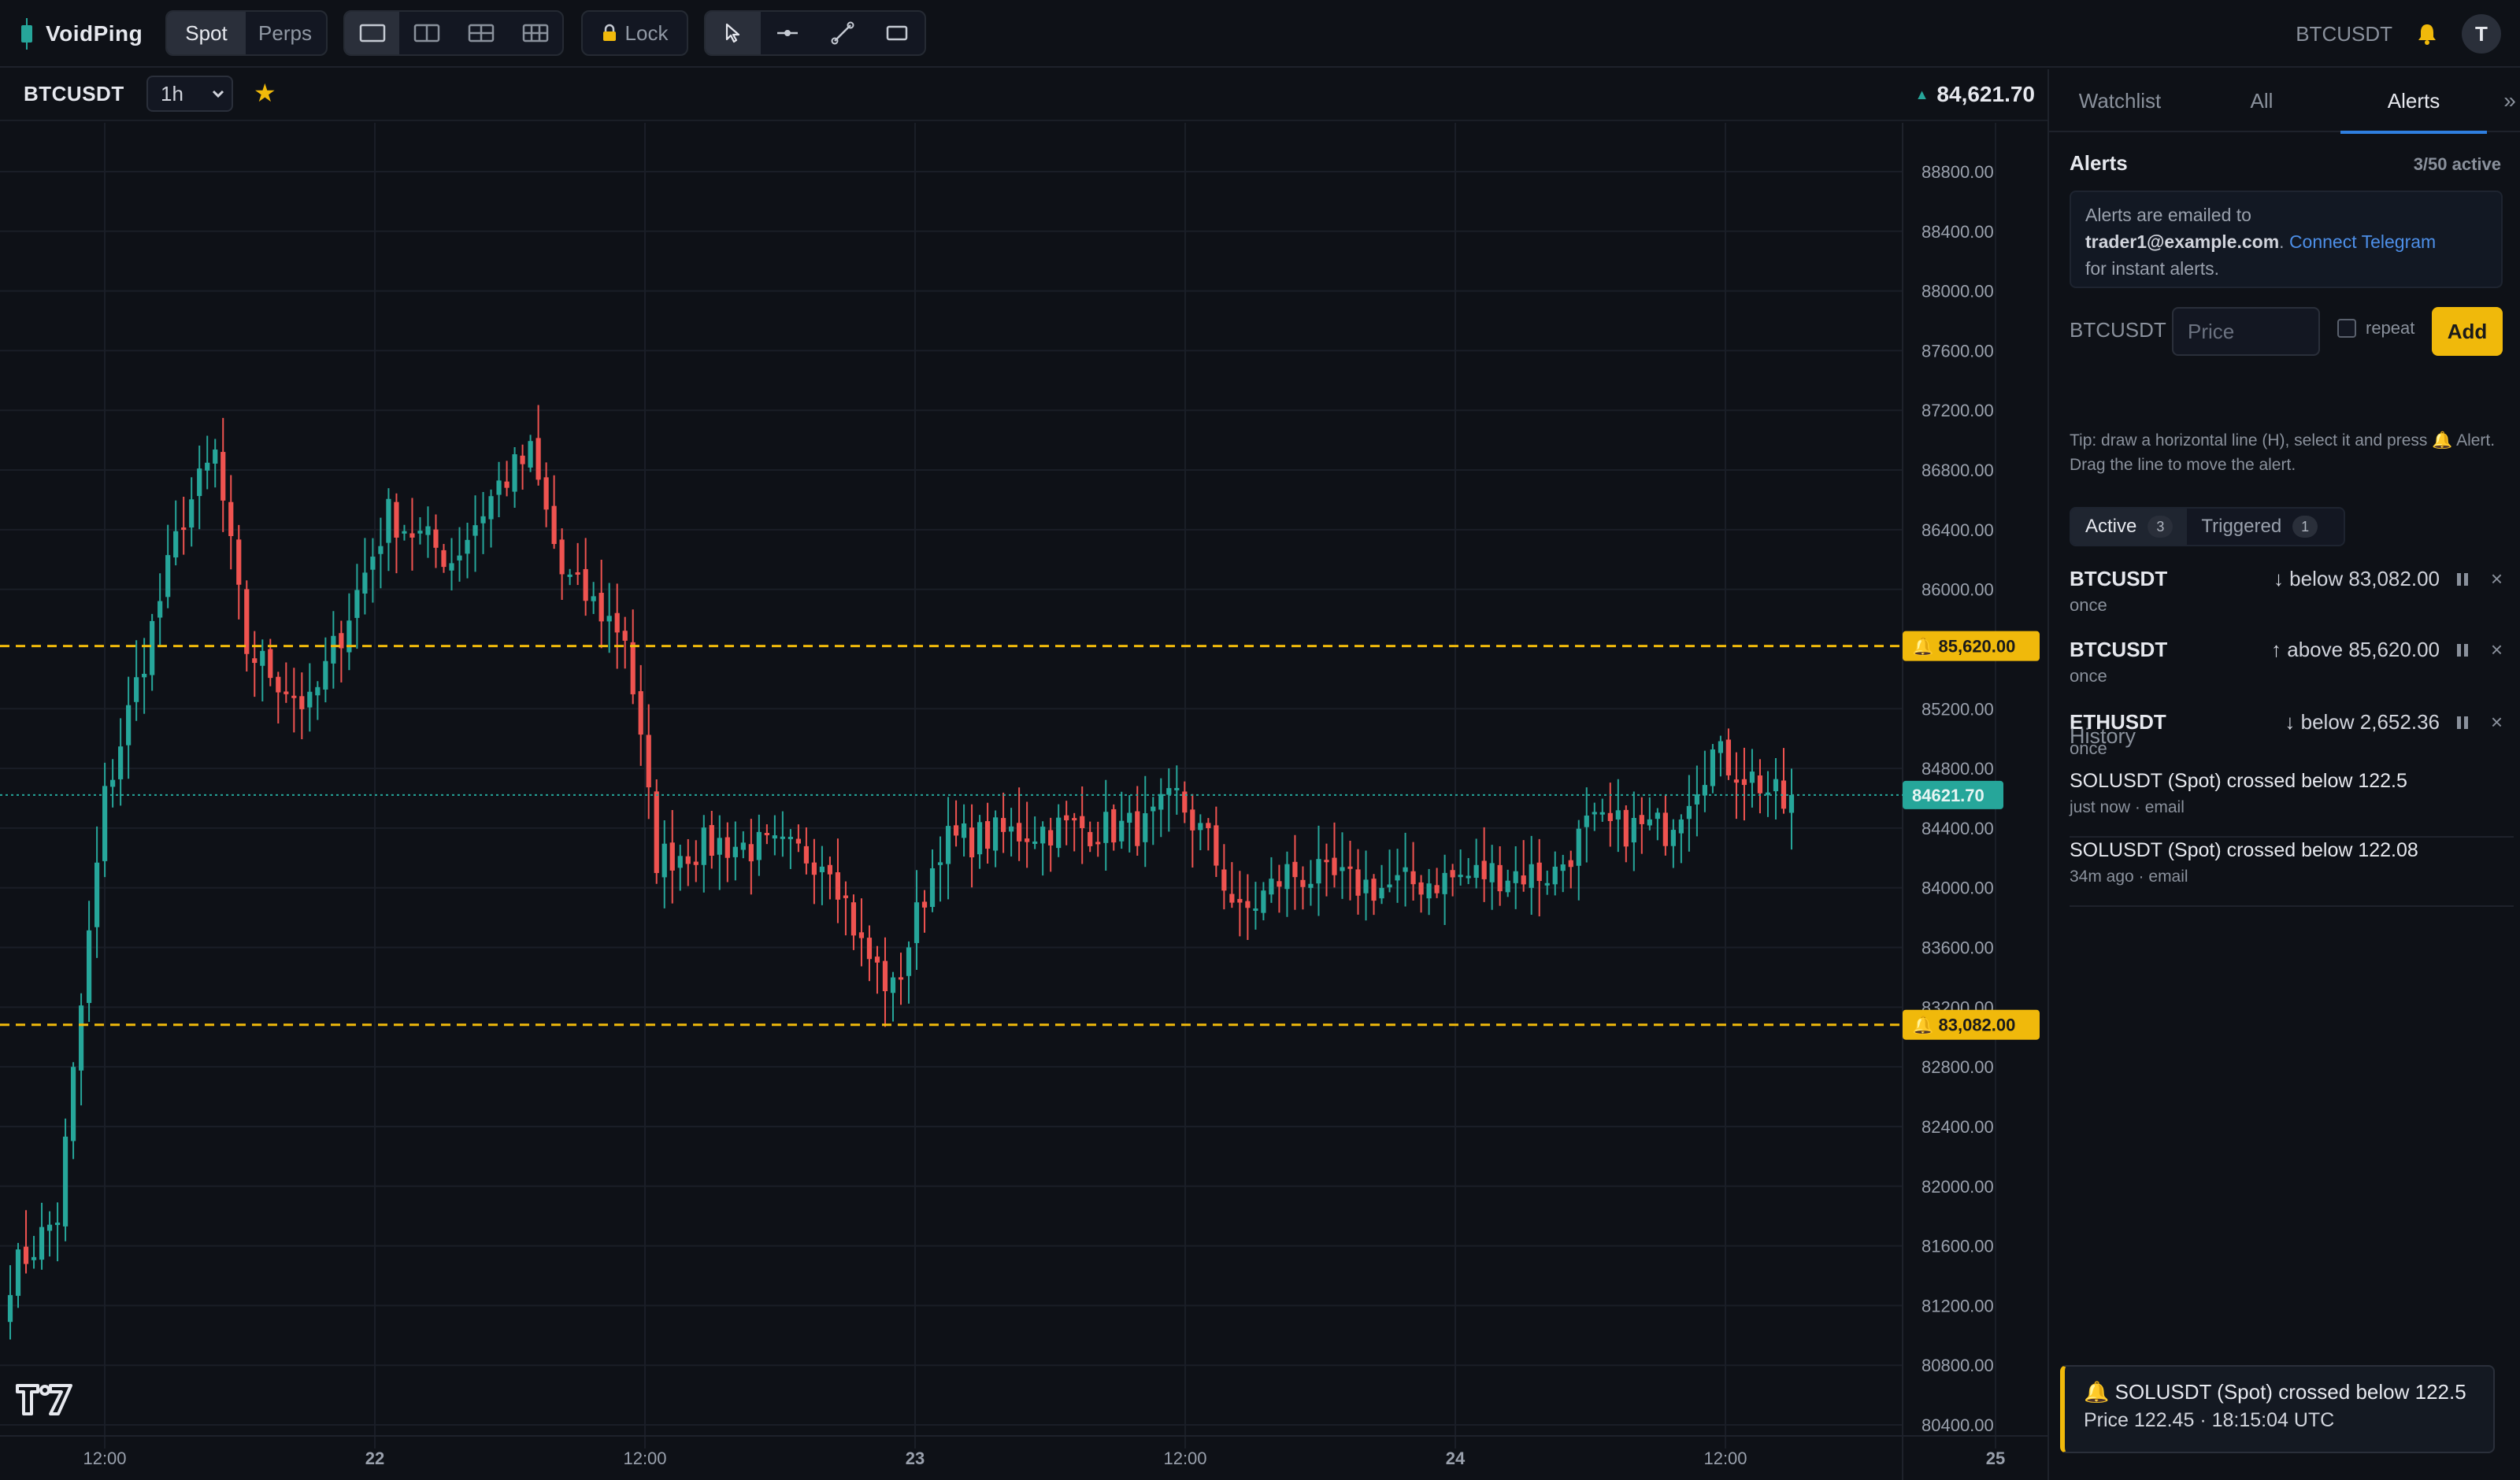 The image size is (2520, 1480). What do you see at coordinates (2467, 331) in the screenshot?
I see `add-alert-button: Add` at bounding box center [2467, 331].